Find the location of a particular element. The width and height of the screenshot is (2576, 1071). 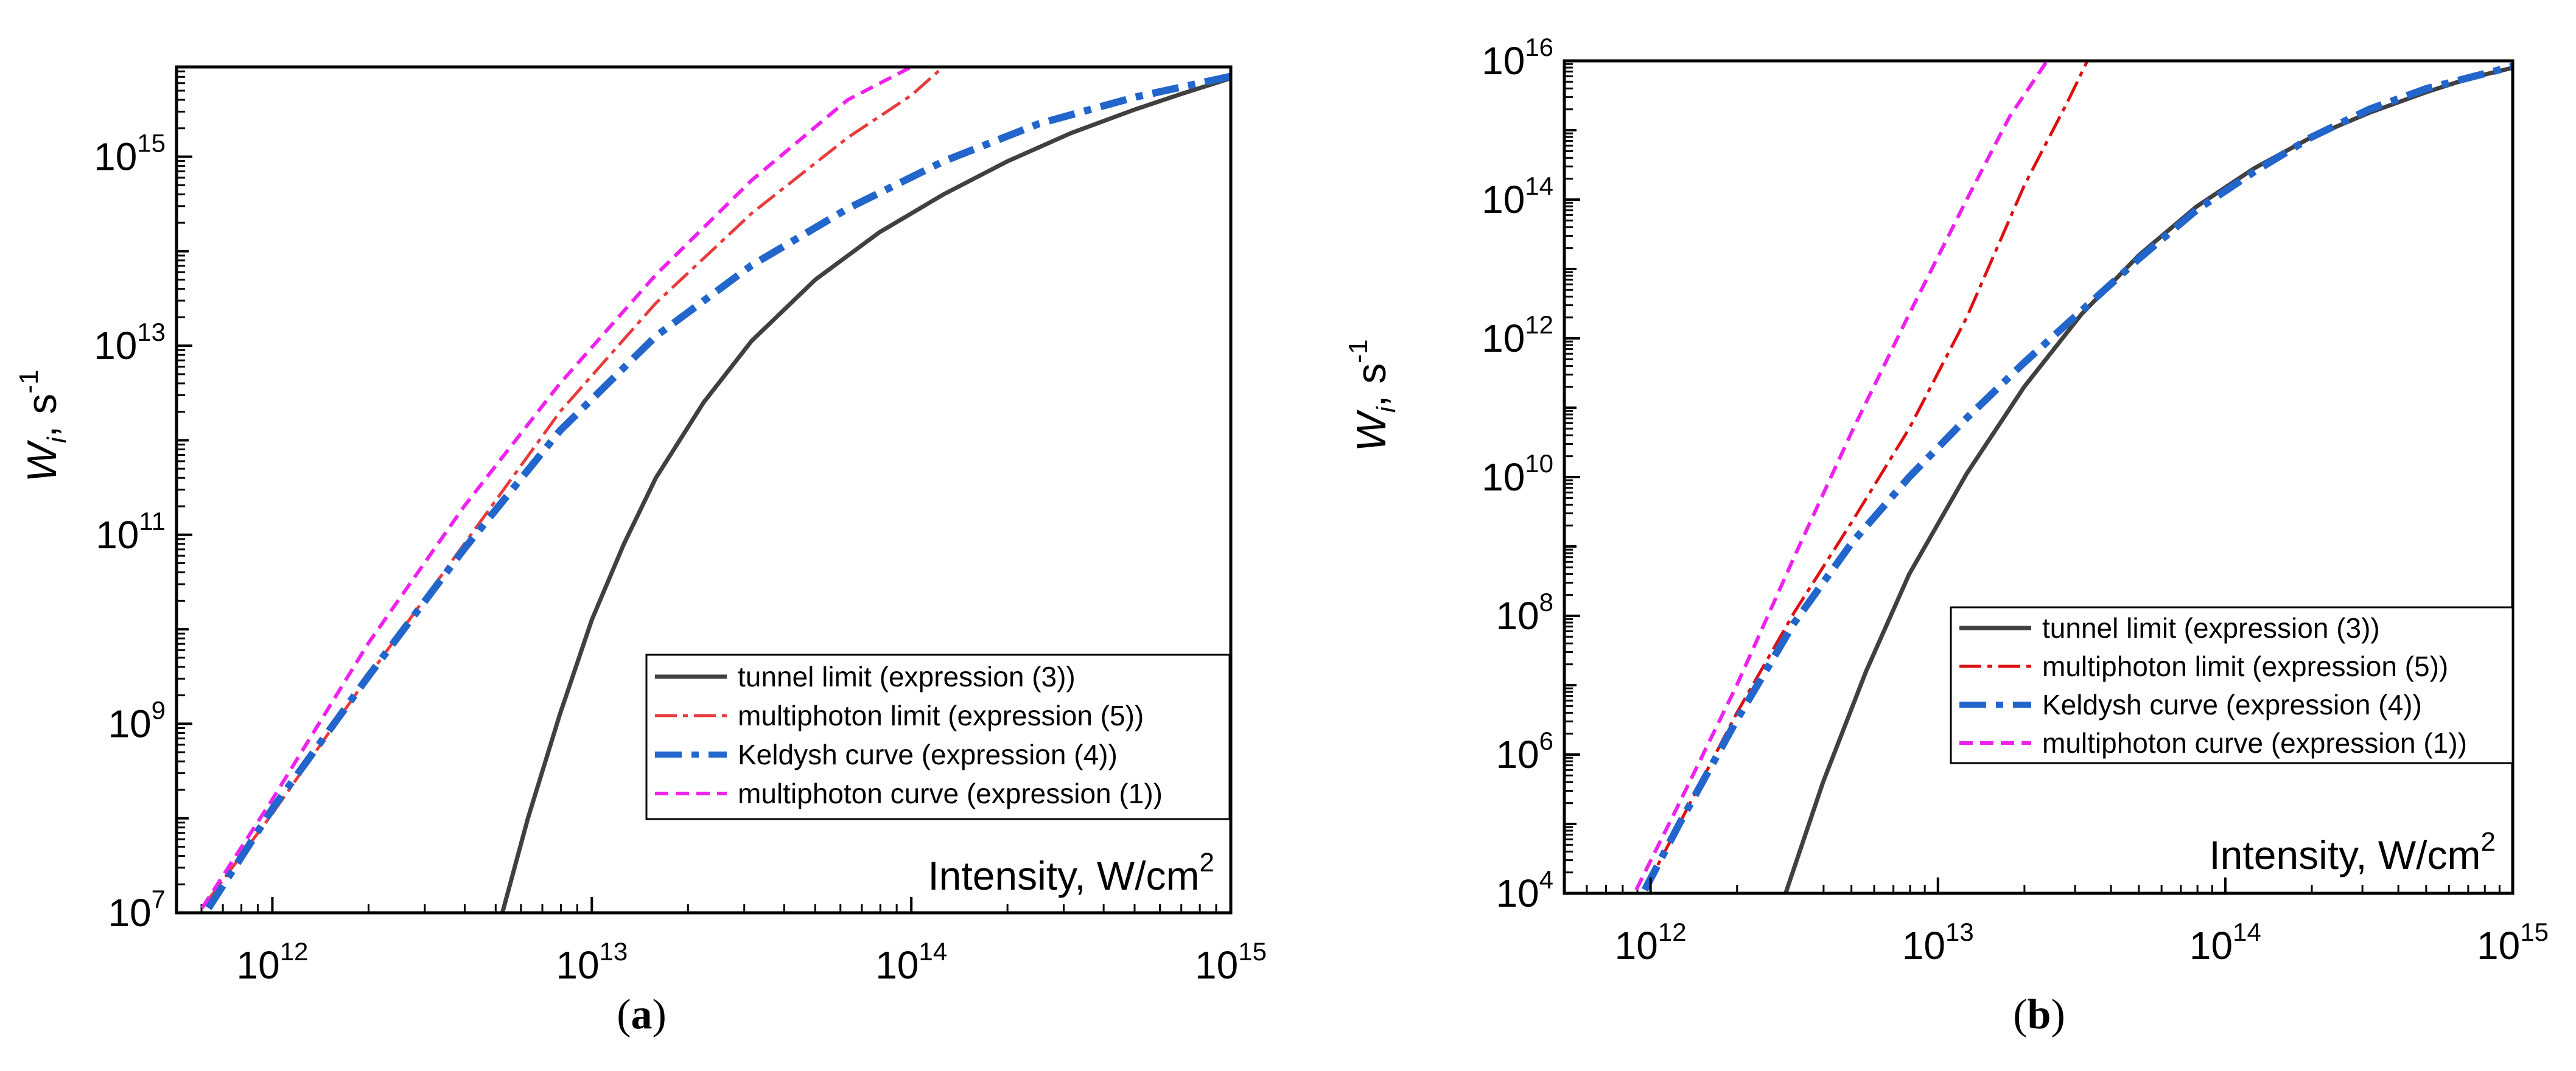

y-tick-label: 10¹³ is located at coordinates (130, 343).